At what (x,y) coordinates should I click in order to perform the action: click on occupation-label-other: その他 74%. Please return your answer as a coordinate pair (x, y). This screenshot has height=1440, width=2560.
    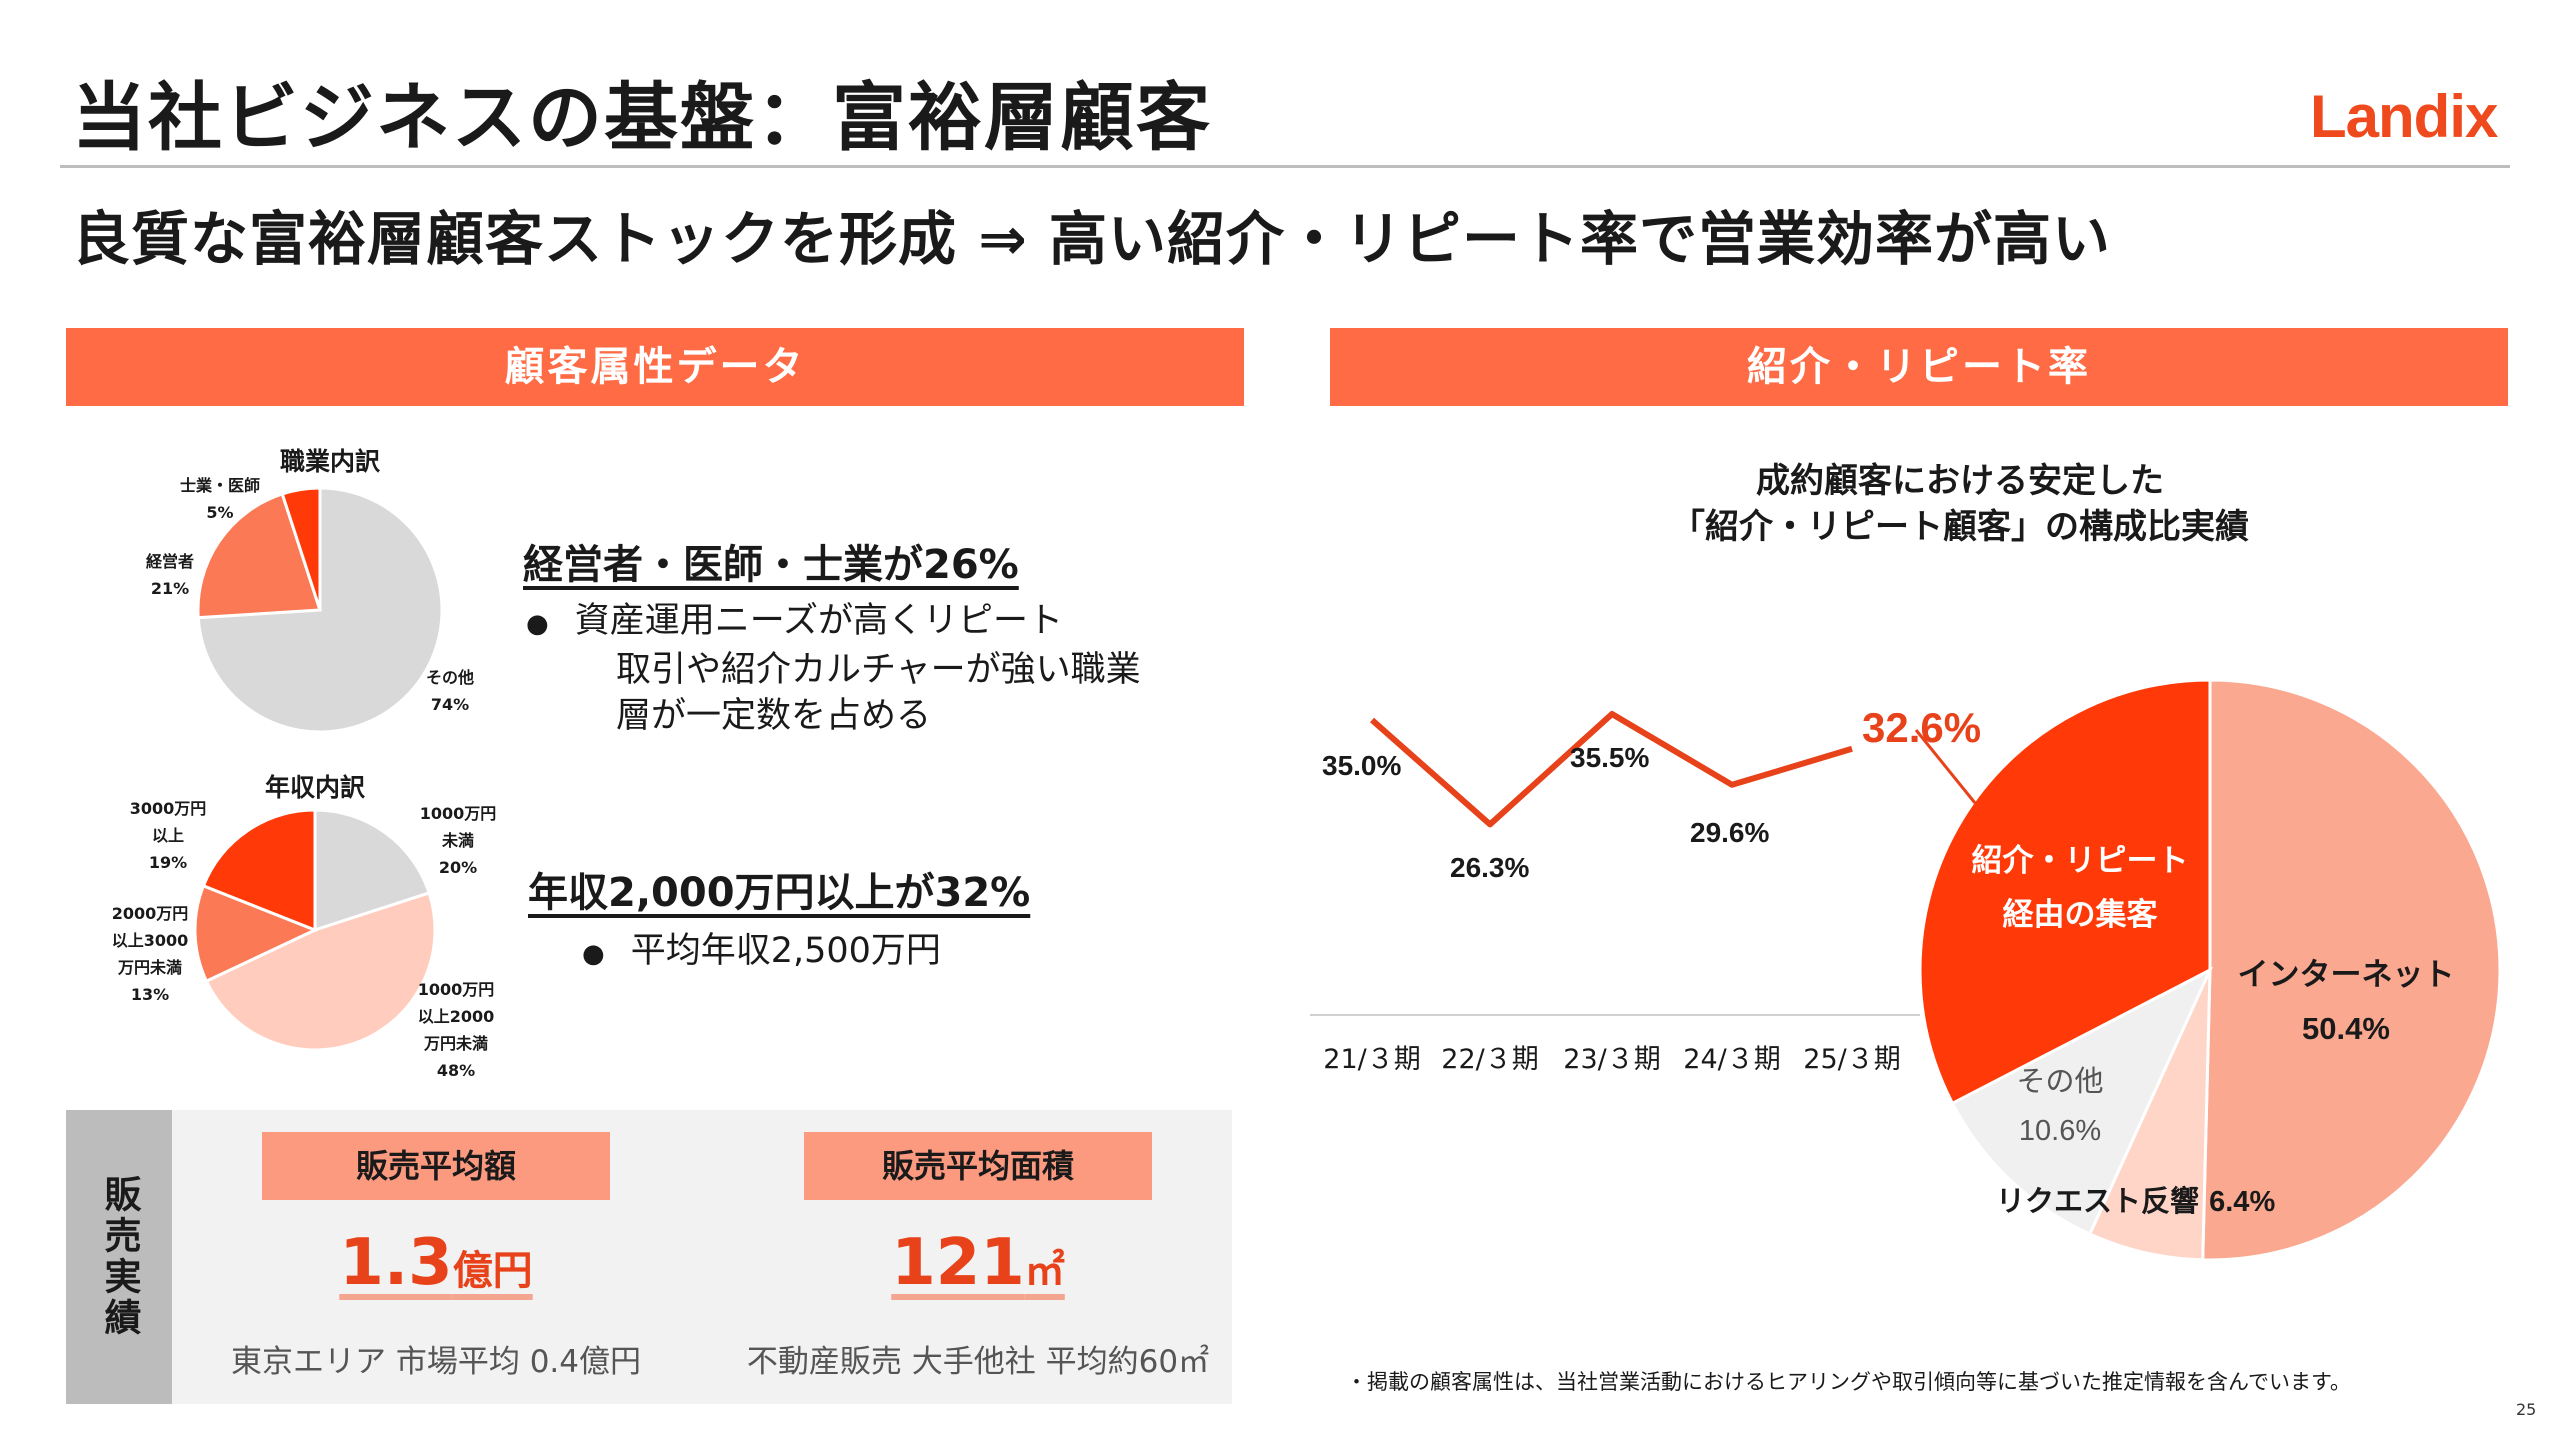
    Looking at the image, I should click on (450, 691).